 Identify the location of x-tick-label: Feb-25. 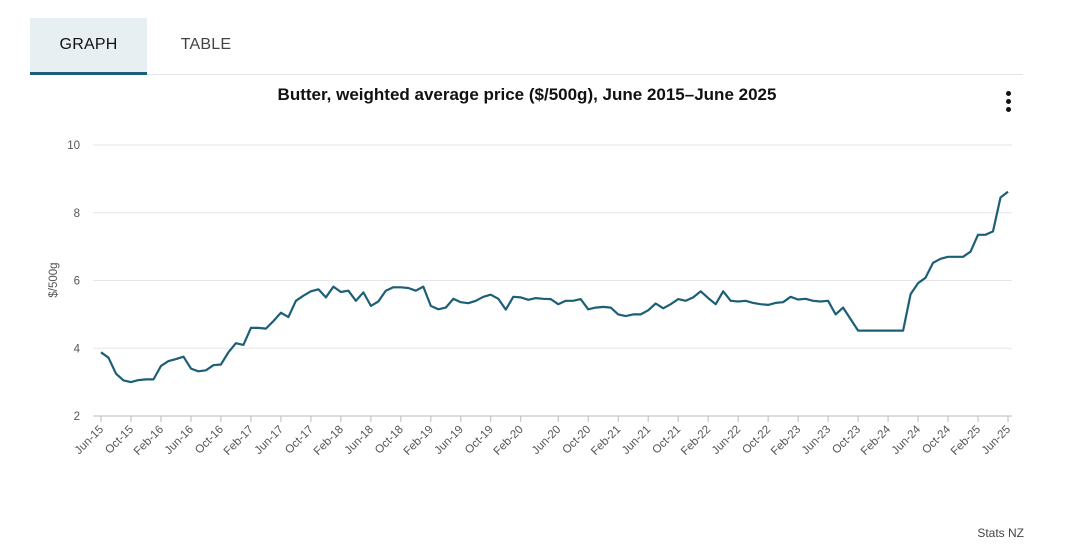
(966, 441).